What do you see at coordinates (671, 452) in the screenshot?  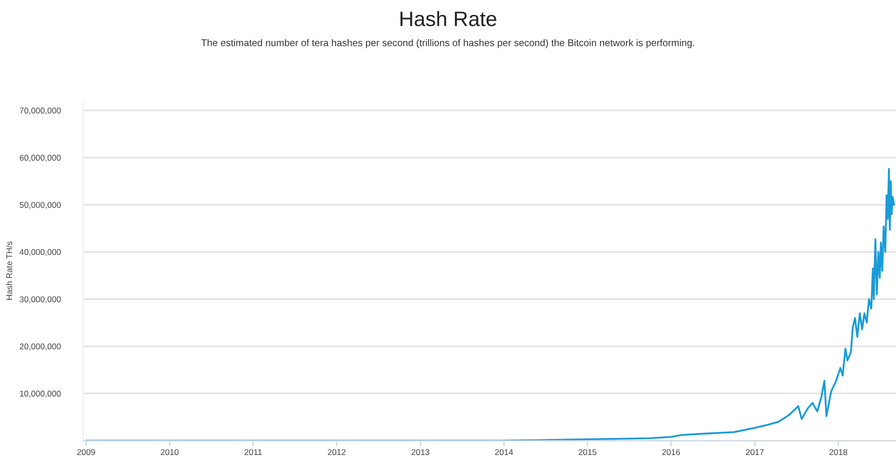 I see `x-tick-label: 2016` at bounding box center [671, 452].